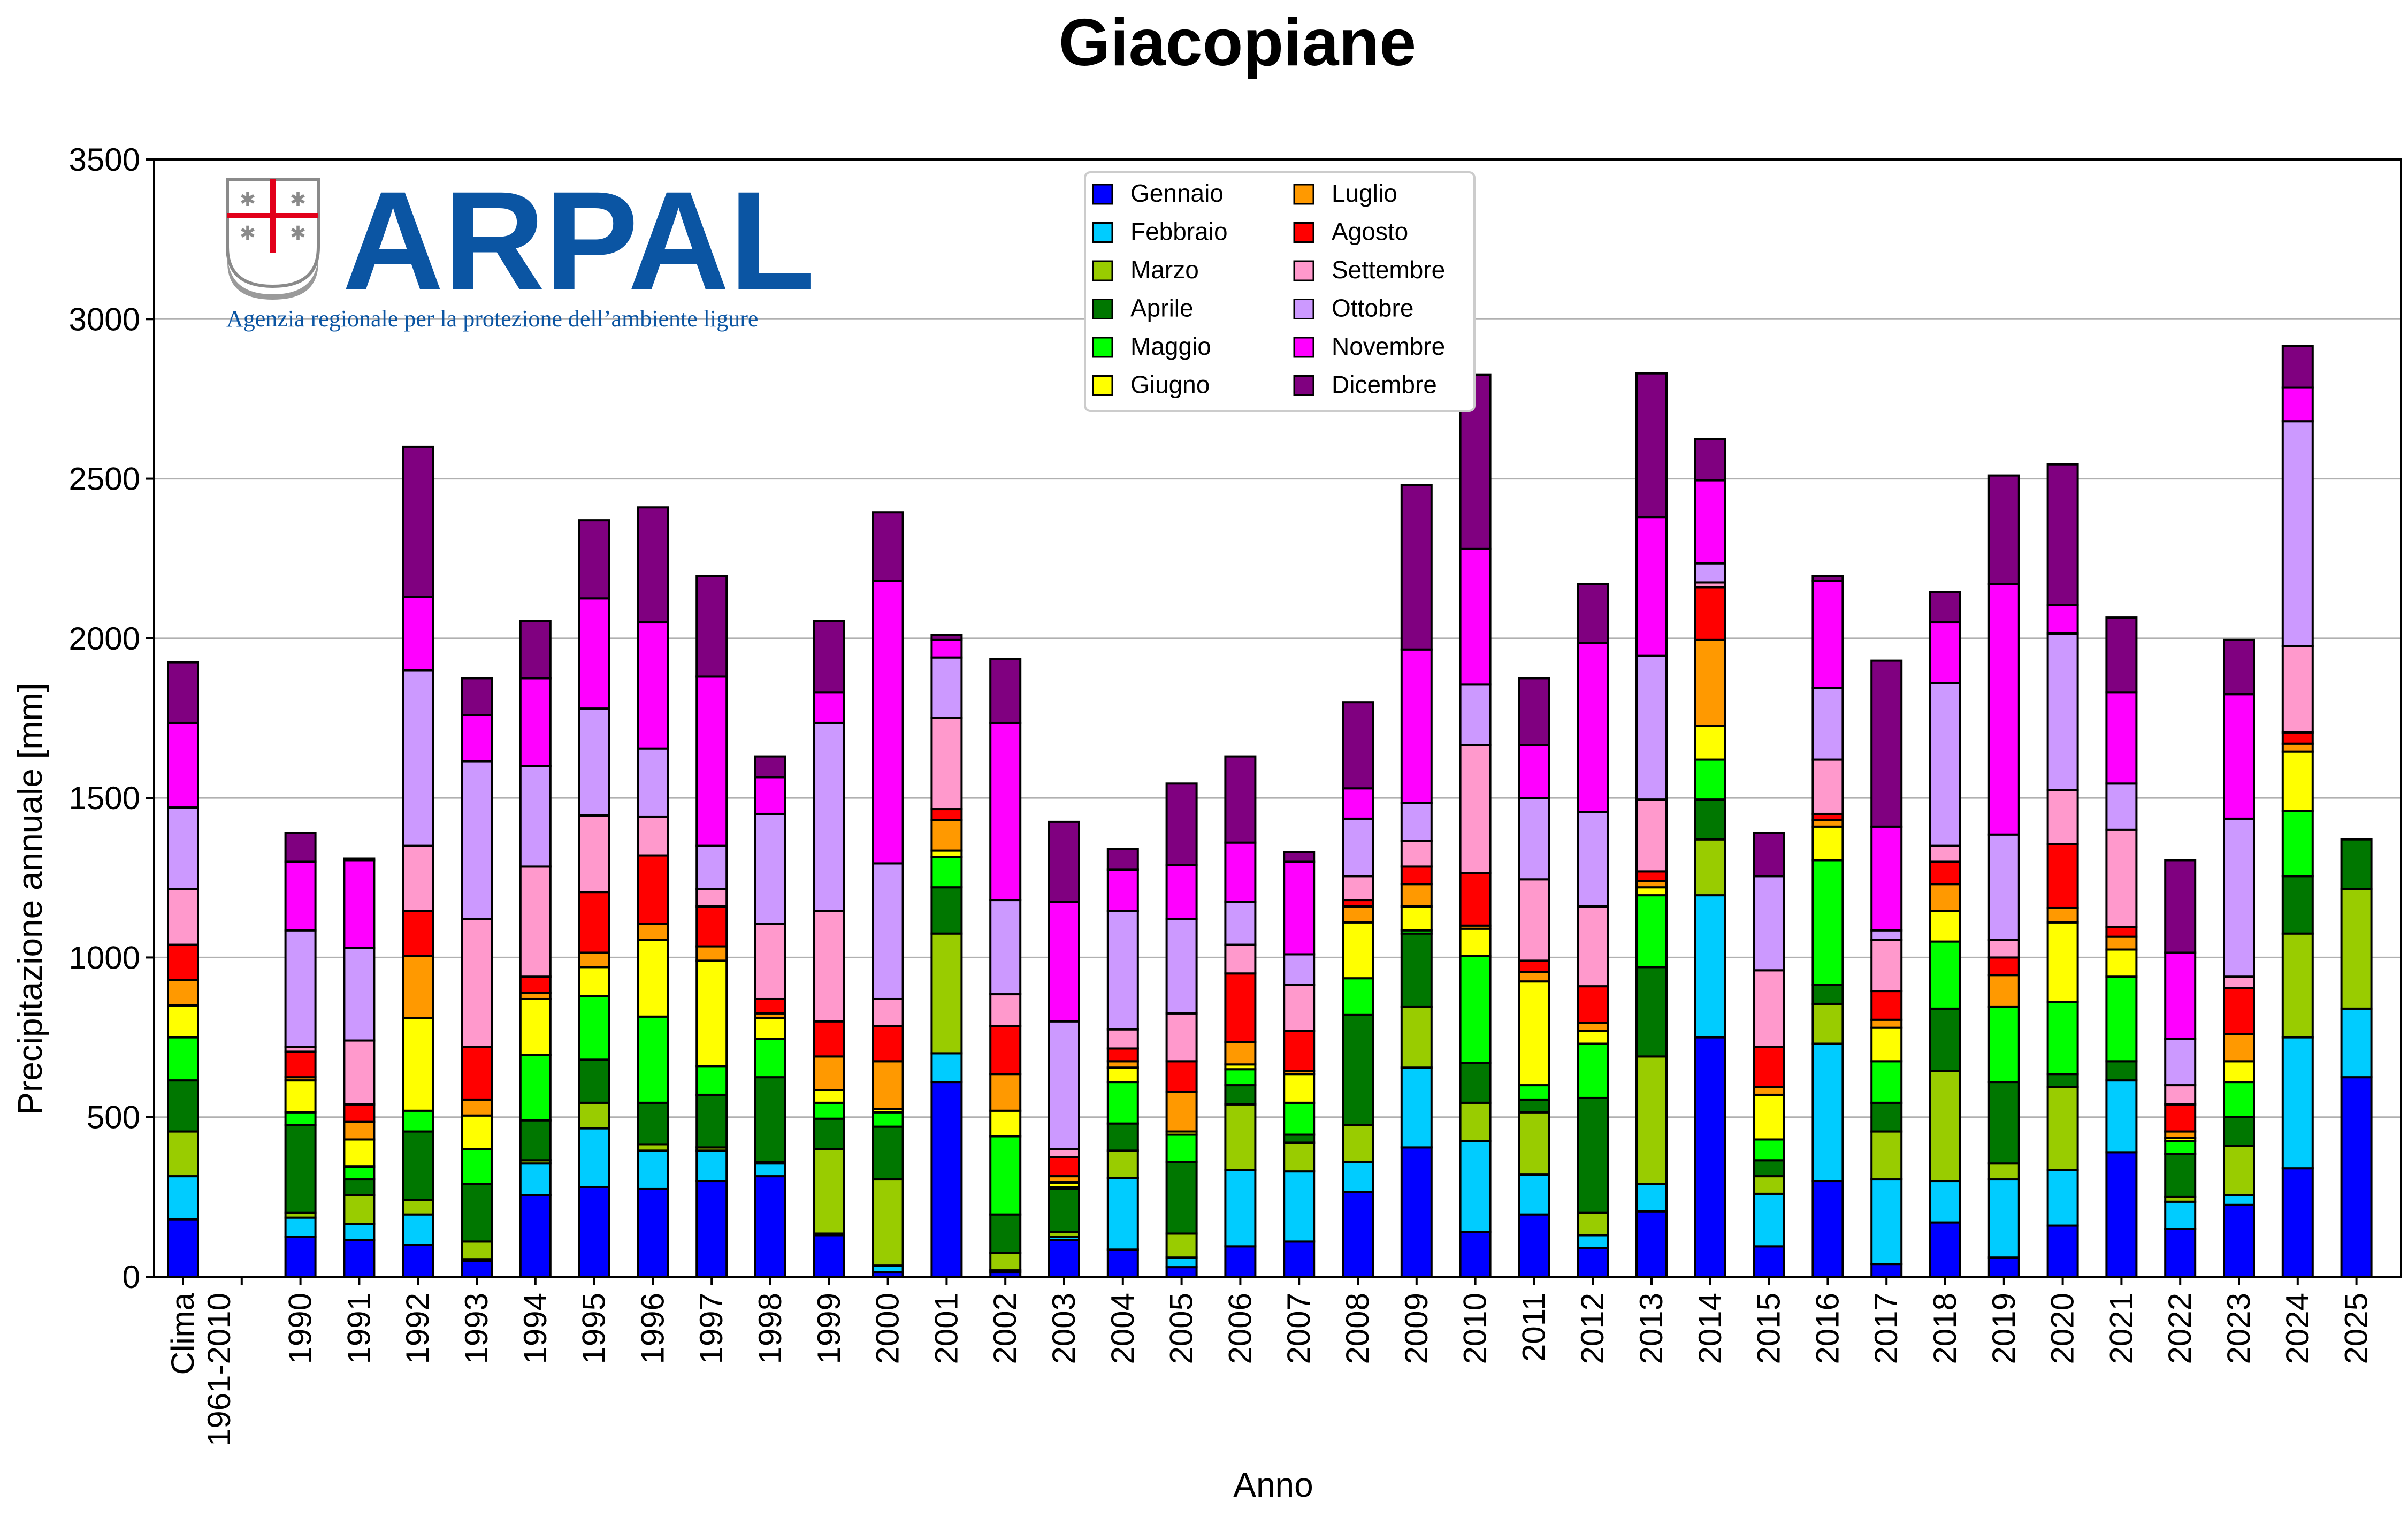 This screenshot has width=2408, height=1517. What do you see at coordinates (104, 639) in the screenshot?
I see `y-tick-label: 2000` at bounding box center [104, 639].